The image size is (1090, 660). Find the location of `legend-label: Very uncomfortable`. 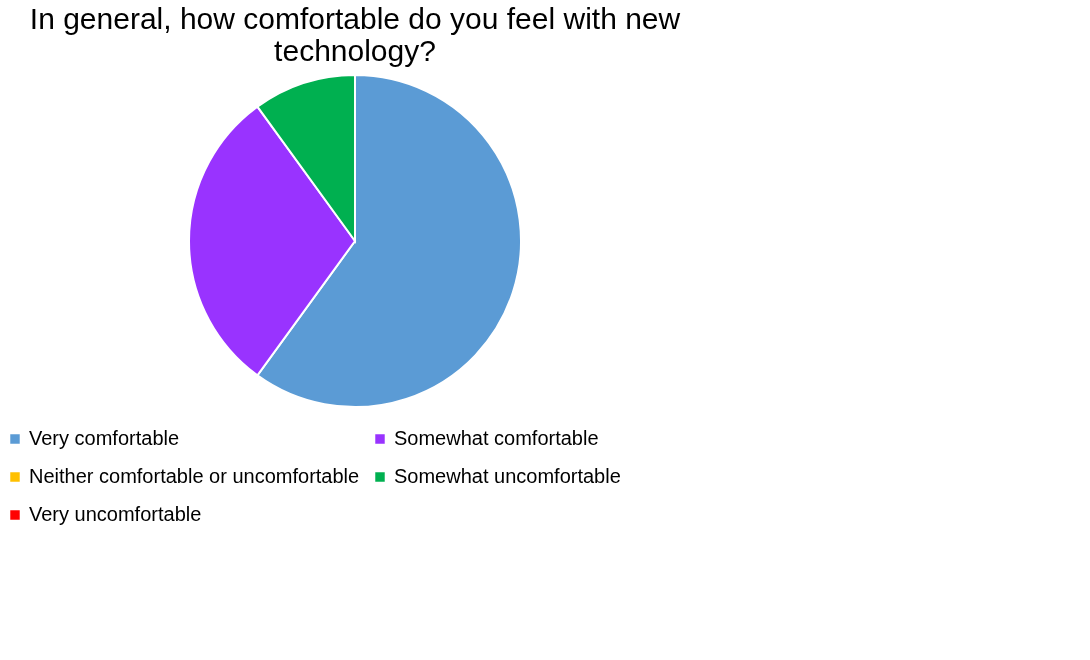

legend-label: Very uncomfortable is located at coordinates (115, 514).